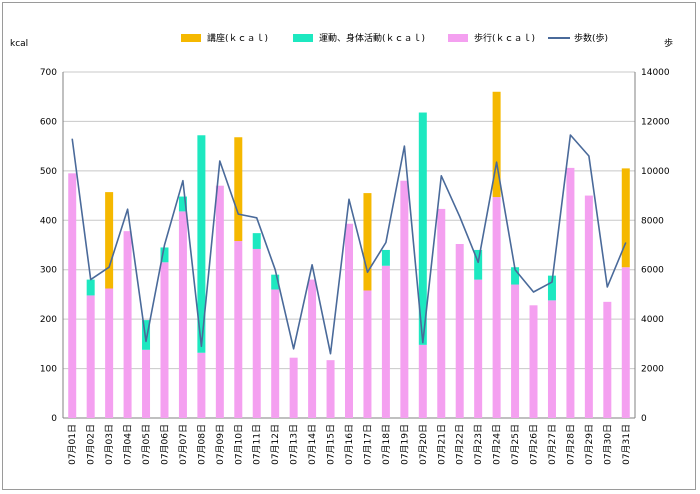 The height and width of the screenshot is (494, 700). I want to click on y-tick-label: 600, so click(48, 122).